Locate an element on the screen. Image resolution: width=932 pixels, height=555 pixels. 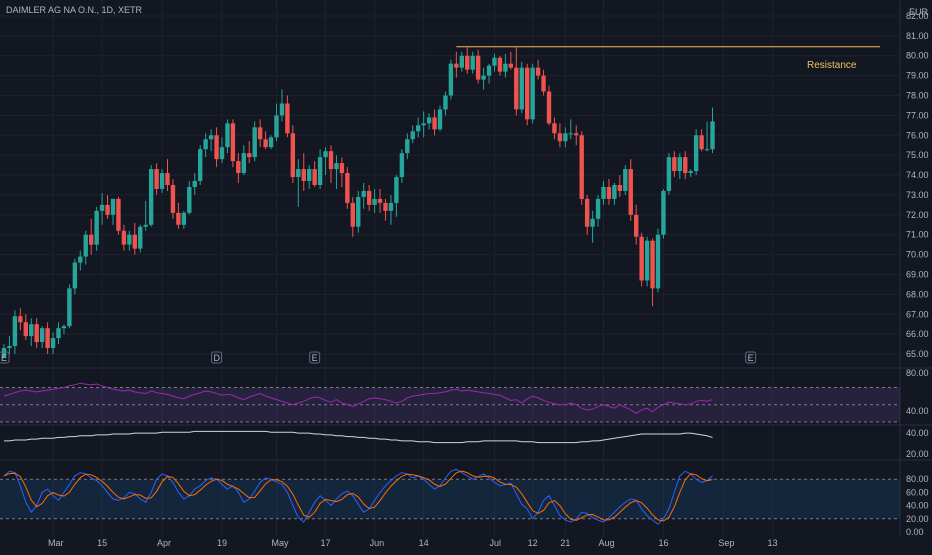
price-tick-label: 68.00 is located at coordinates (917, 294).